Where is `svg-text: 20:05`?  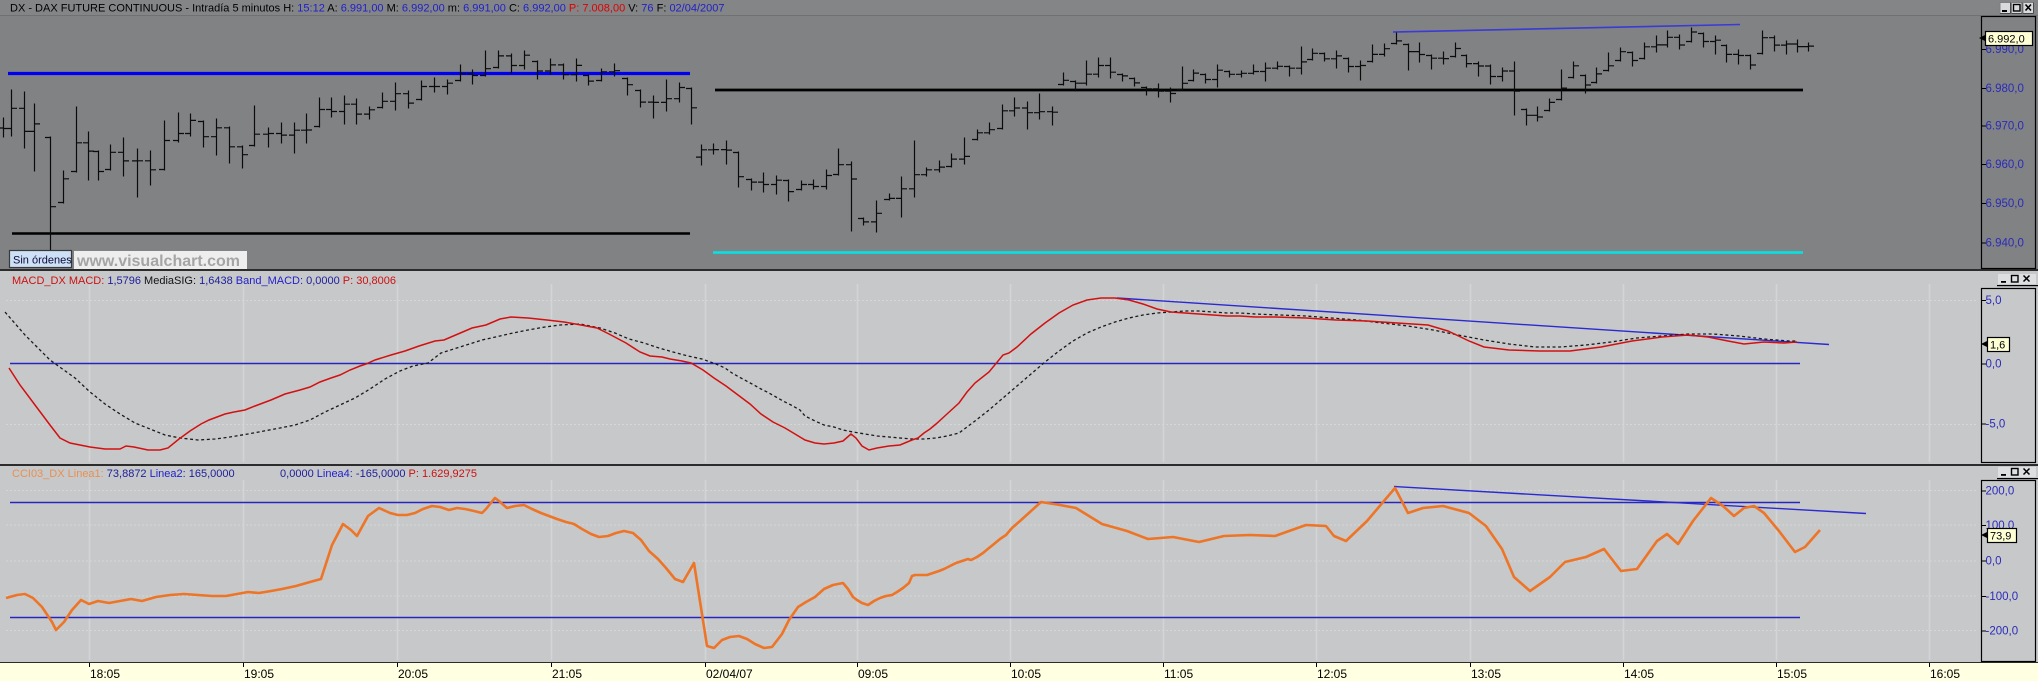 svg-text: 20:05 is located at coordinates (413, 674).